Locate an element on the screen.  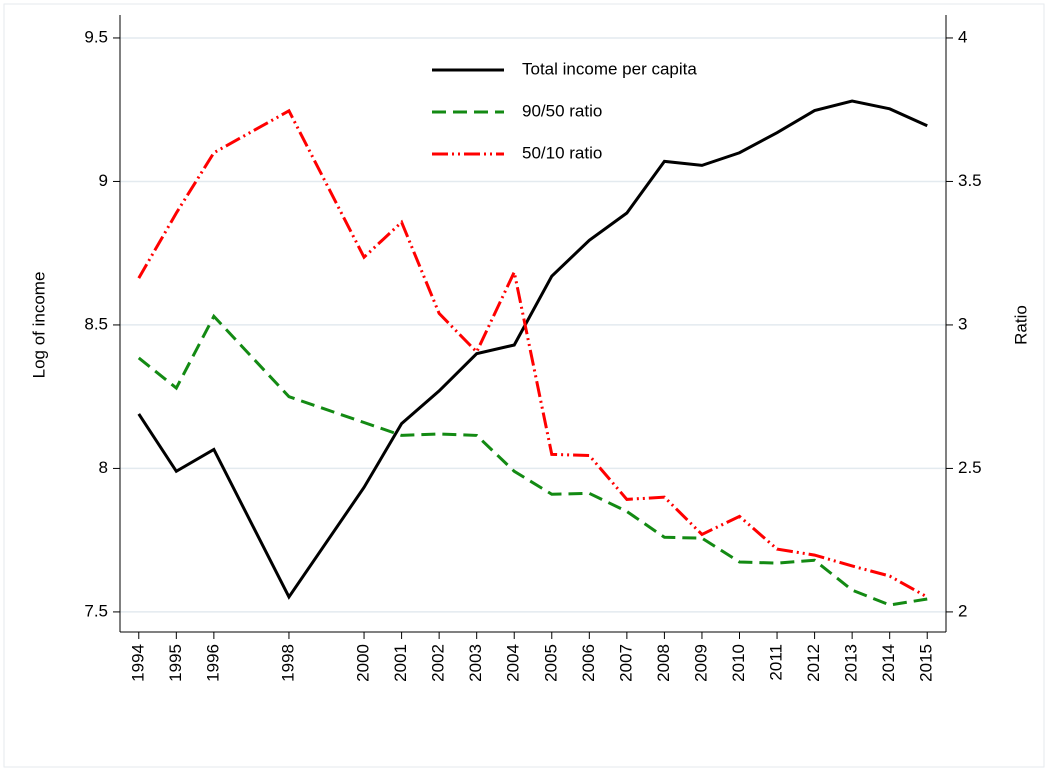
y2-tick-label: 2 is located at coordinates (962, 610).